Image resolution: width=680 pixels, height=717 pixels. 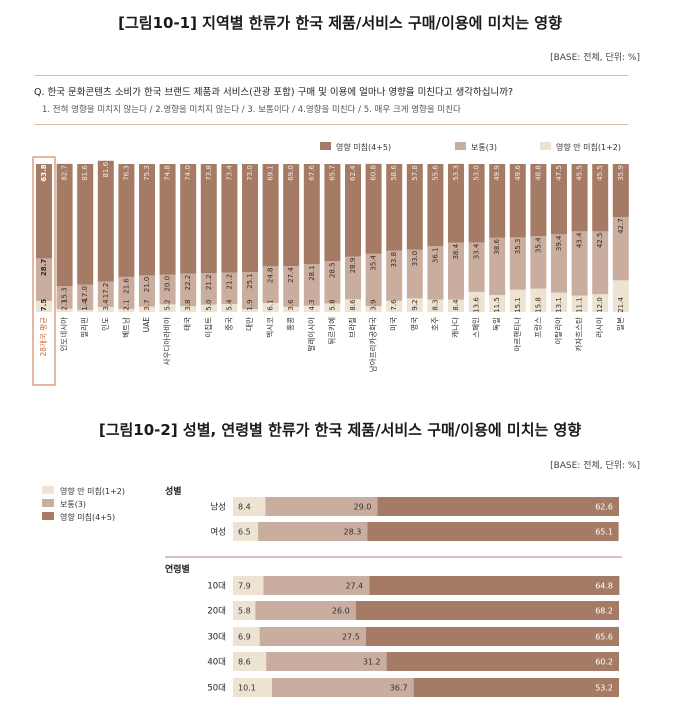 What do you see at coordinates (125, 327) in the screenshot?
I see `category-tick-label: 베트남` at bounding box center [125, 327].